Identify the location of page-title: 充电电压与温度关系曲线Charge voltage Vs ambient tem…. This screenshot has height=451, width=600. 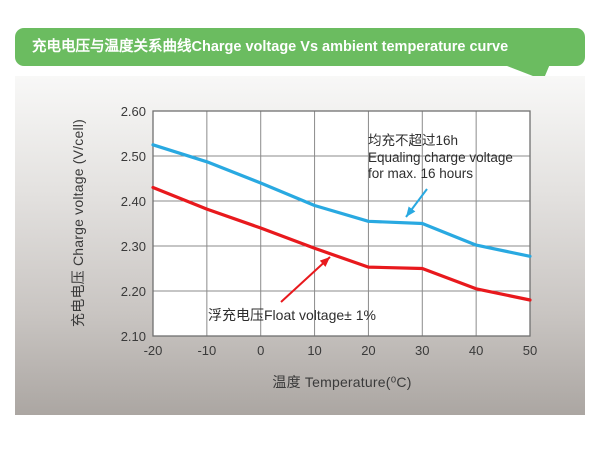
(270, 47).